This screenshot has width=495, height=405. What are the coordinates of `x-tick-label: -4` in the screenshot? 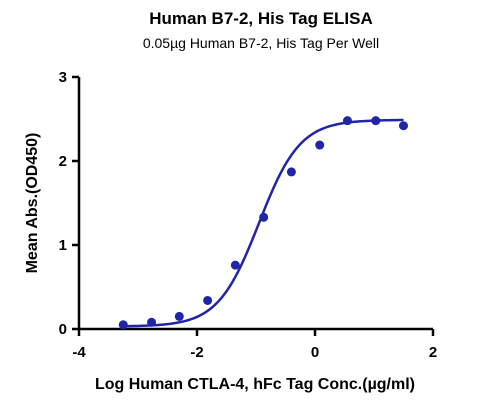 It's located at (79, 352).